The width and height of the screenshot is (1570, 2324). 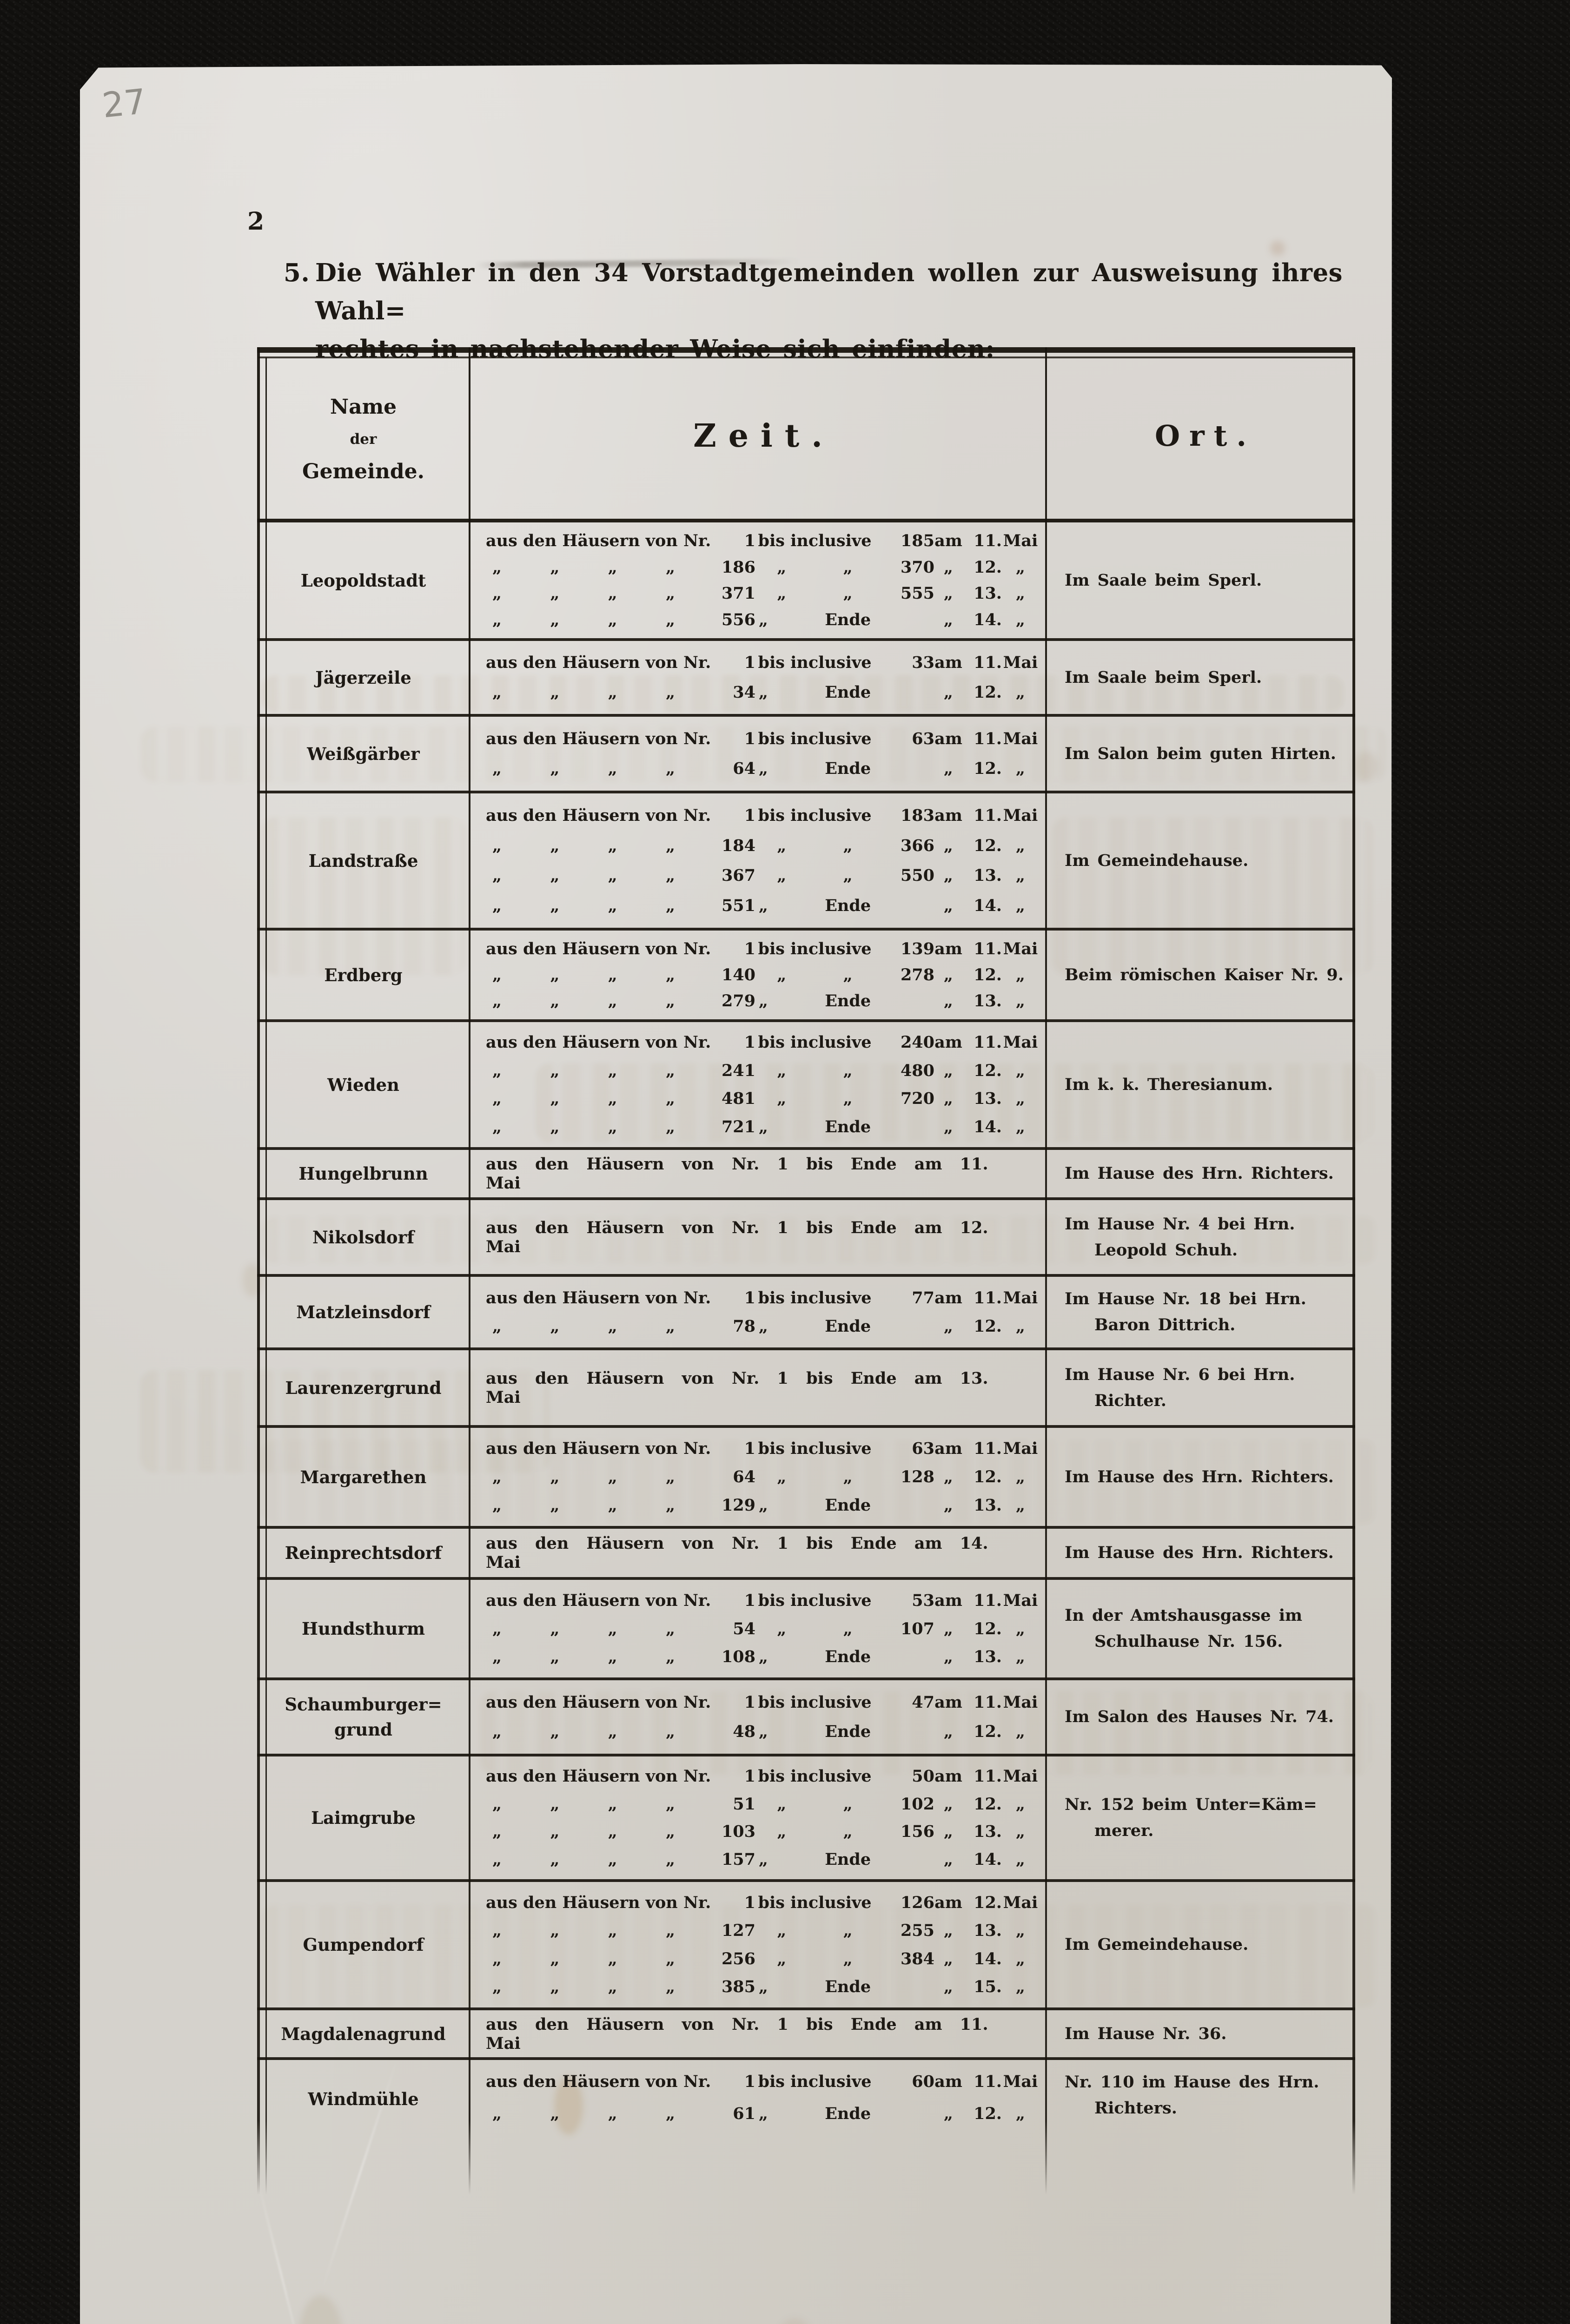 I want to click on zeit-segment: 186, so click(x=738, y=567).